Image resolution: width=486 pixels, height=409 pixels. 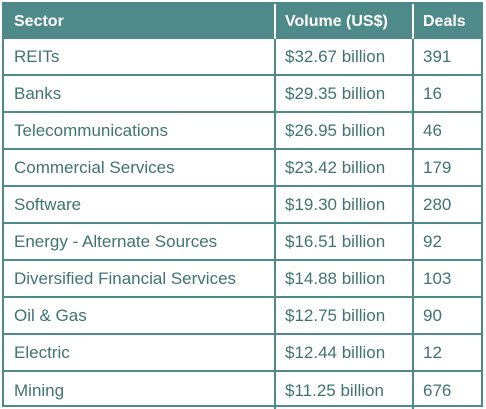 What do you see at coordinates (140, 278) in the screenshot?
I see `sector-cell: Diversified Financial Services` at bounding box center [140, 278].